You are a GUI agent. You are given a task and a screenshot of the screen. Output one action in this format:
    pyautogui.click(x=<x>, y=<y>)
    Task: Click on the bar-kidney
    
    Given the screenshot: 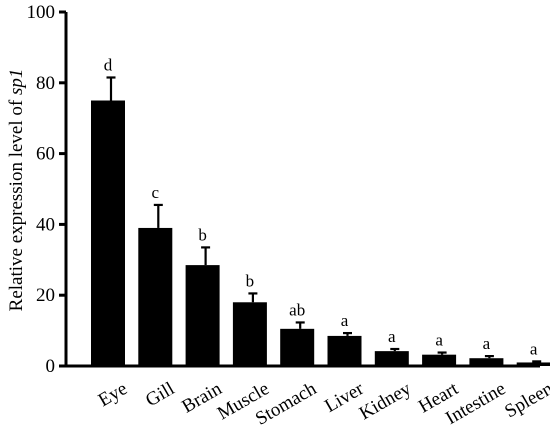 What is the action you would take?
    pyautogui.click(x=391, y=358)
    